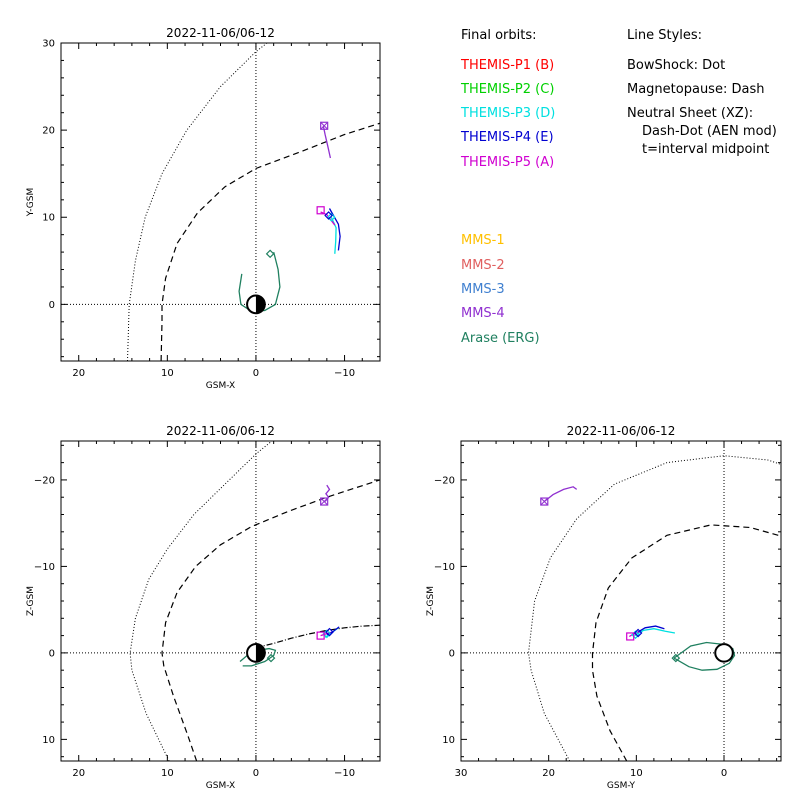 The height and width of the screenshot is (804, 800). Describe the element at coordinates (31, 202) in the screenshot. I see `y-axis-label: Y-GSM` at that location.